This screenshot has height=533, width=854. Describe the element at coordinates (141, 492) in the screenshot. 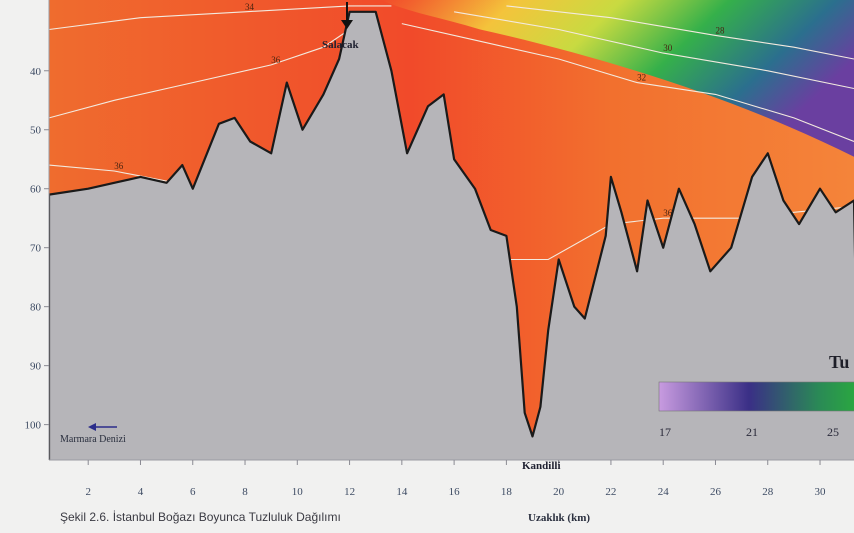

I see `x-tick-label: 4` at that location.